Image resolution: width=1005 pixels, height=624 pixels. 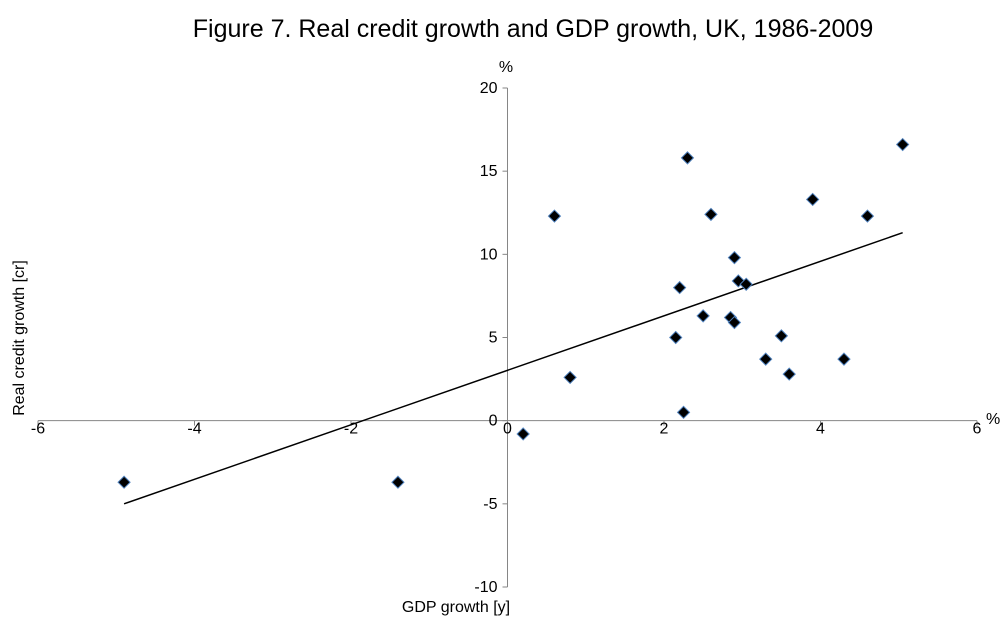 What do you see at coordinates (489, 254) in the screenshot?
I see `y-tick-label: 10` at bounding box center [489, 254].